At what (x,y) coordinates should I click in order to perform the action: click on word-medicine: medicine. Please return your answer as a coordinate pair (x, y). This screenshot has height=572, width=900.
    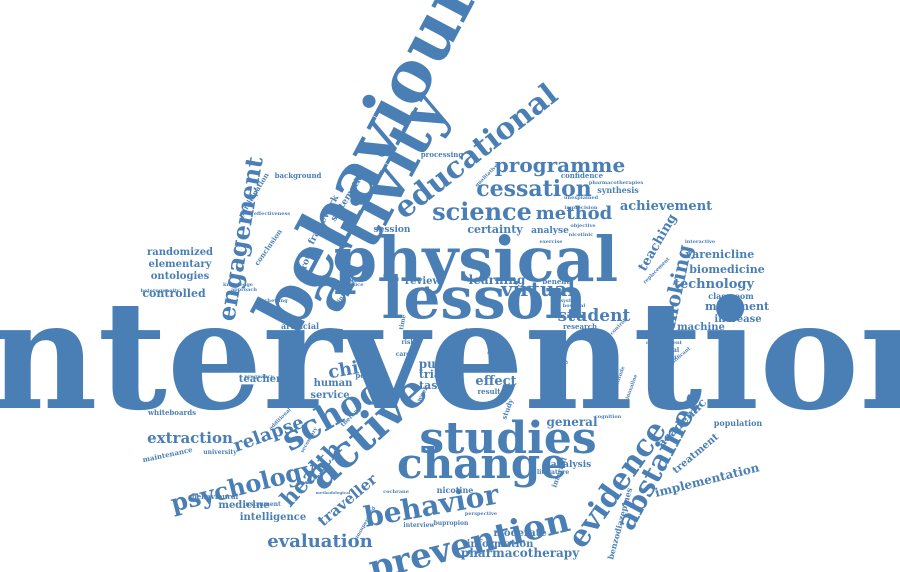
    Looking at the image, I should click on (243, 505).